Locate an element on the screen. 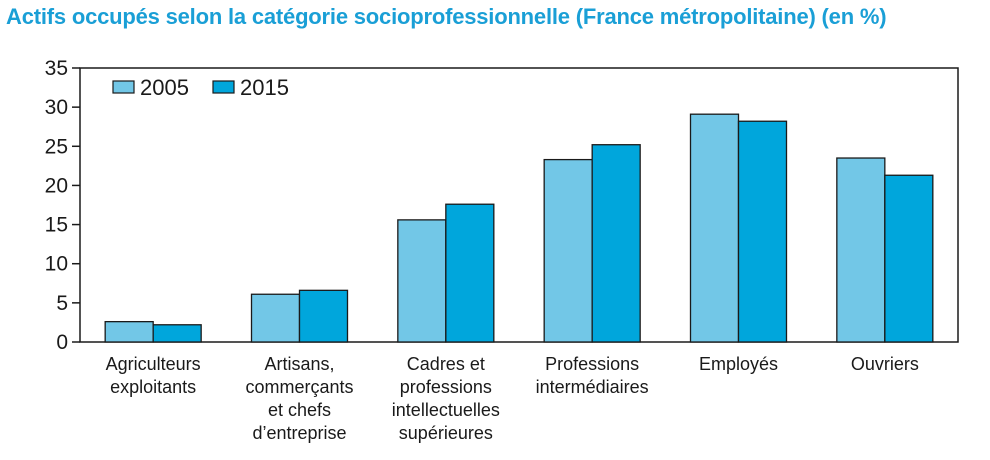  category-label-line: Employés is located at coordinates (738, 364).